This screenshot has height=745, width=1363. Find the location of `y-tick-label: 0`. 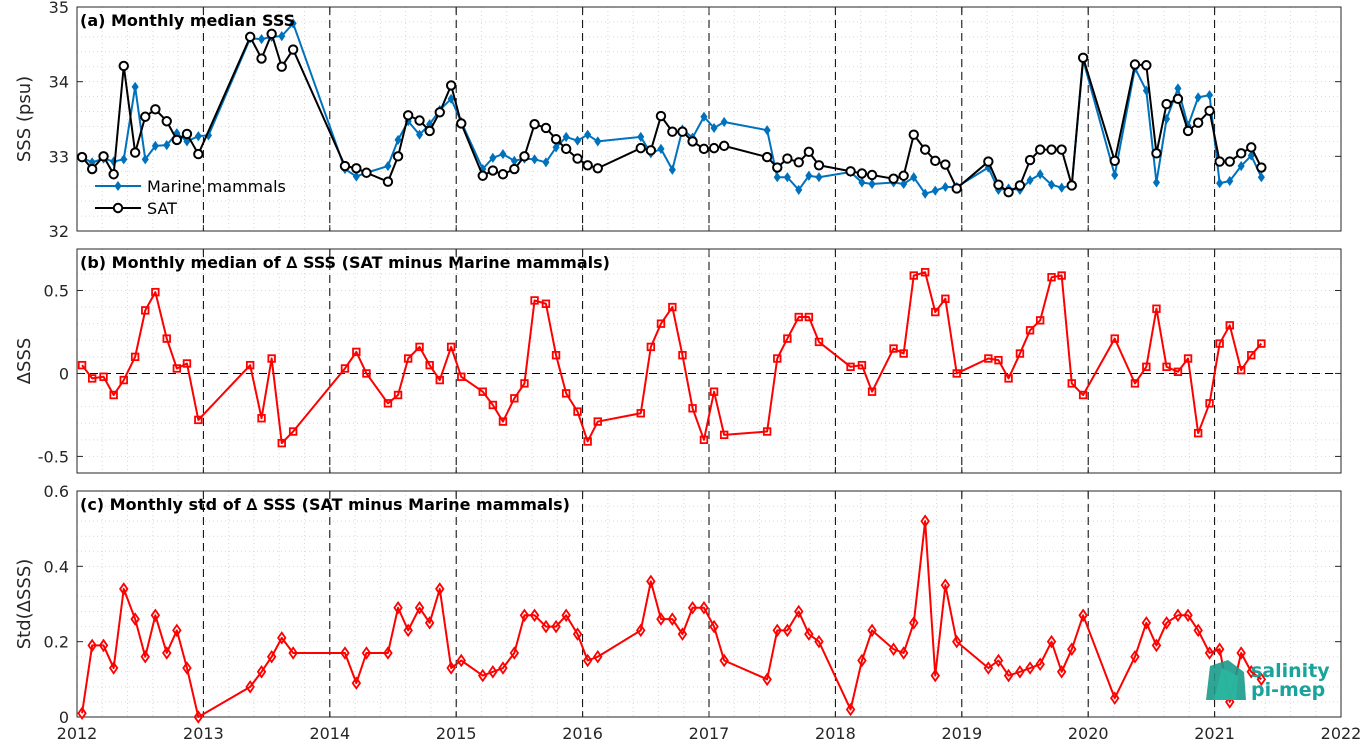

y-tick-label: 0 is located at coordinates (64, 717).